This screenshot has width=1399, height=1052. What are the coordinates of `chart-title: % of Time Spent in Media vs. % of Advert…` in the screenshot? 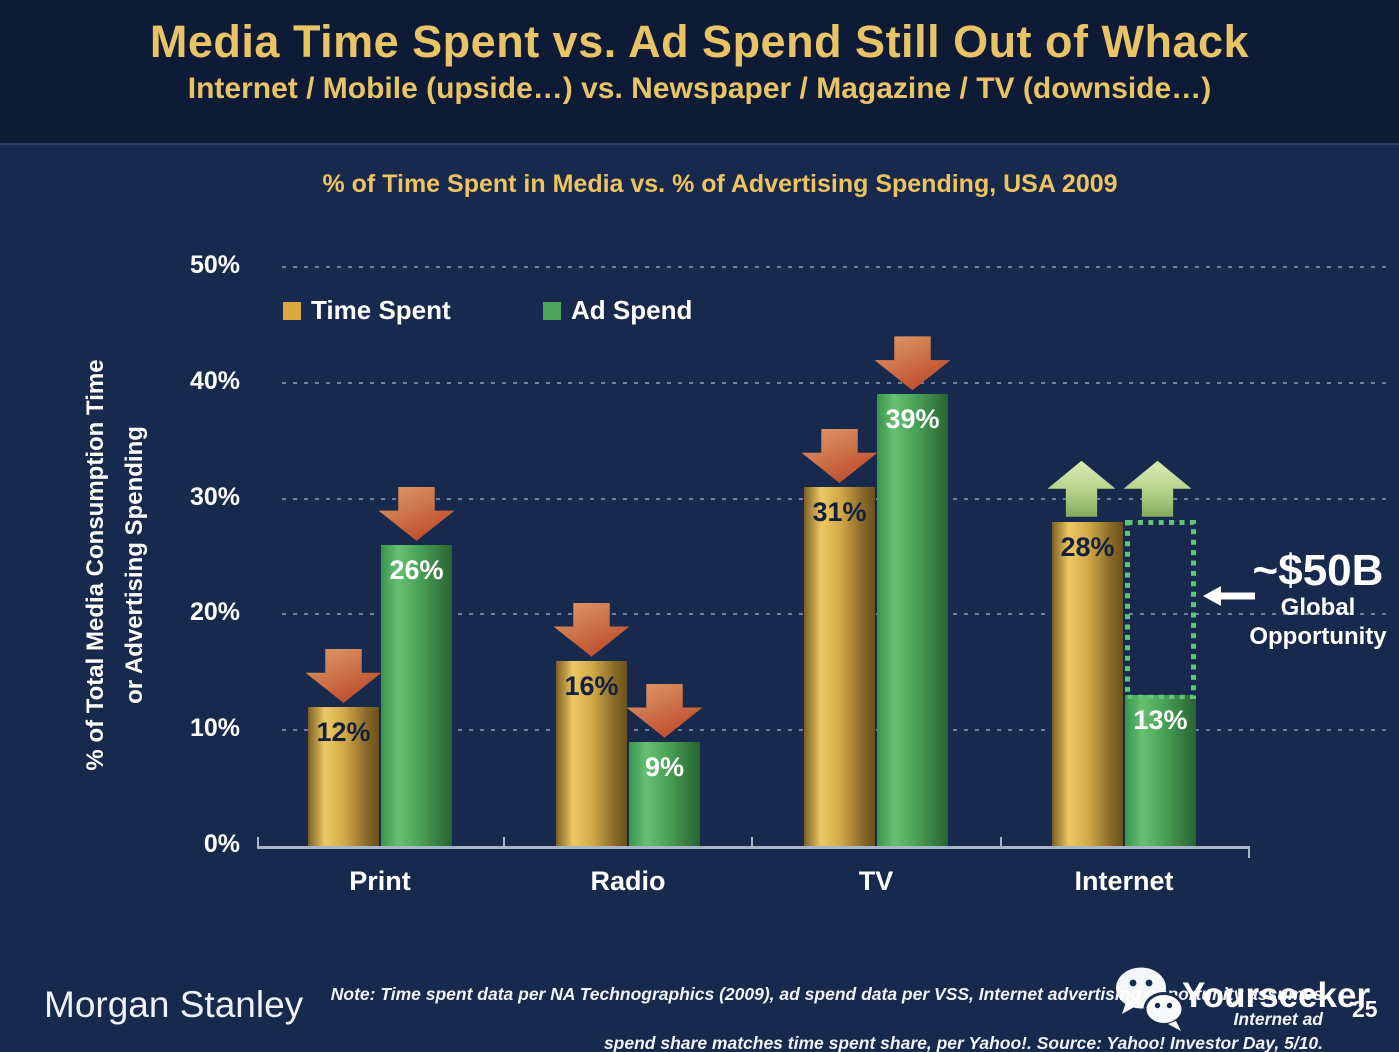 It's located at (720, 184).